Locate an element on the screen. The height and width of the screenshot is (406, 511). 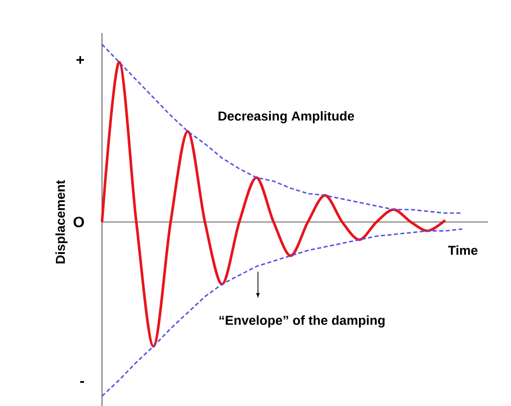
x-axis-title: Time is located at coordinates (463, 250).